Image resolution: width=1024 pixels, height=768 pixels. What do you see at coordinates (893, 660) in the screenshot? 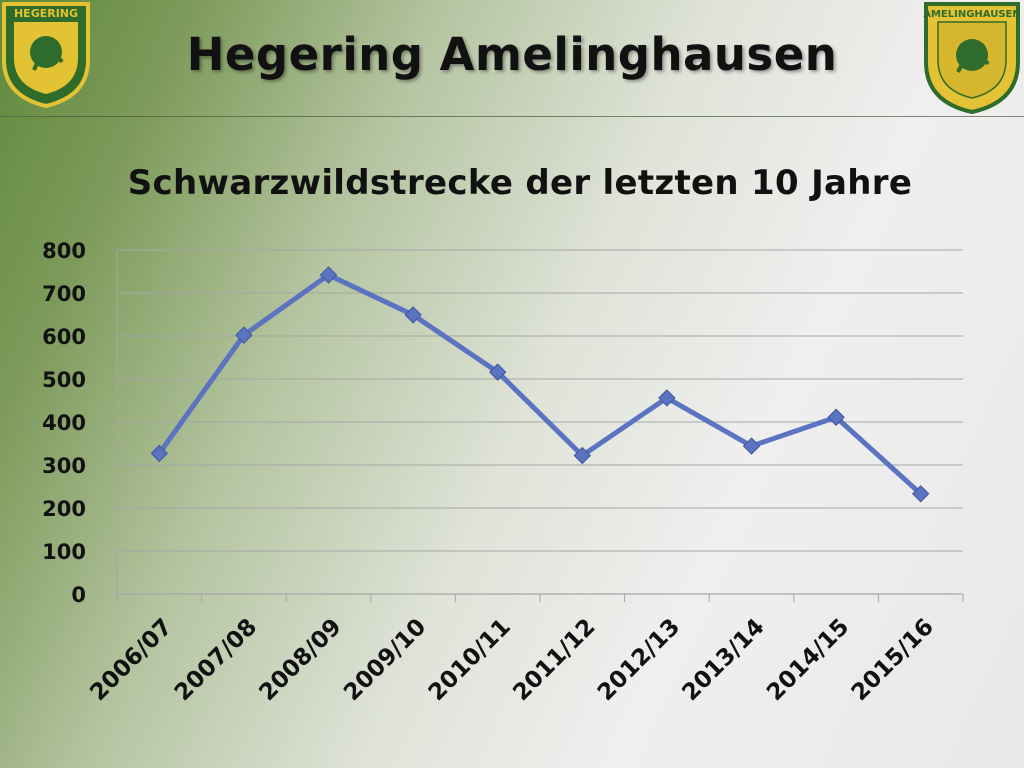
I see `x-tick-label: 2015/16` at bounding box center [893, 660].